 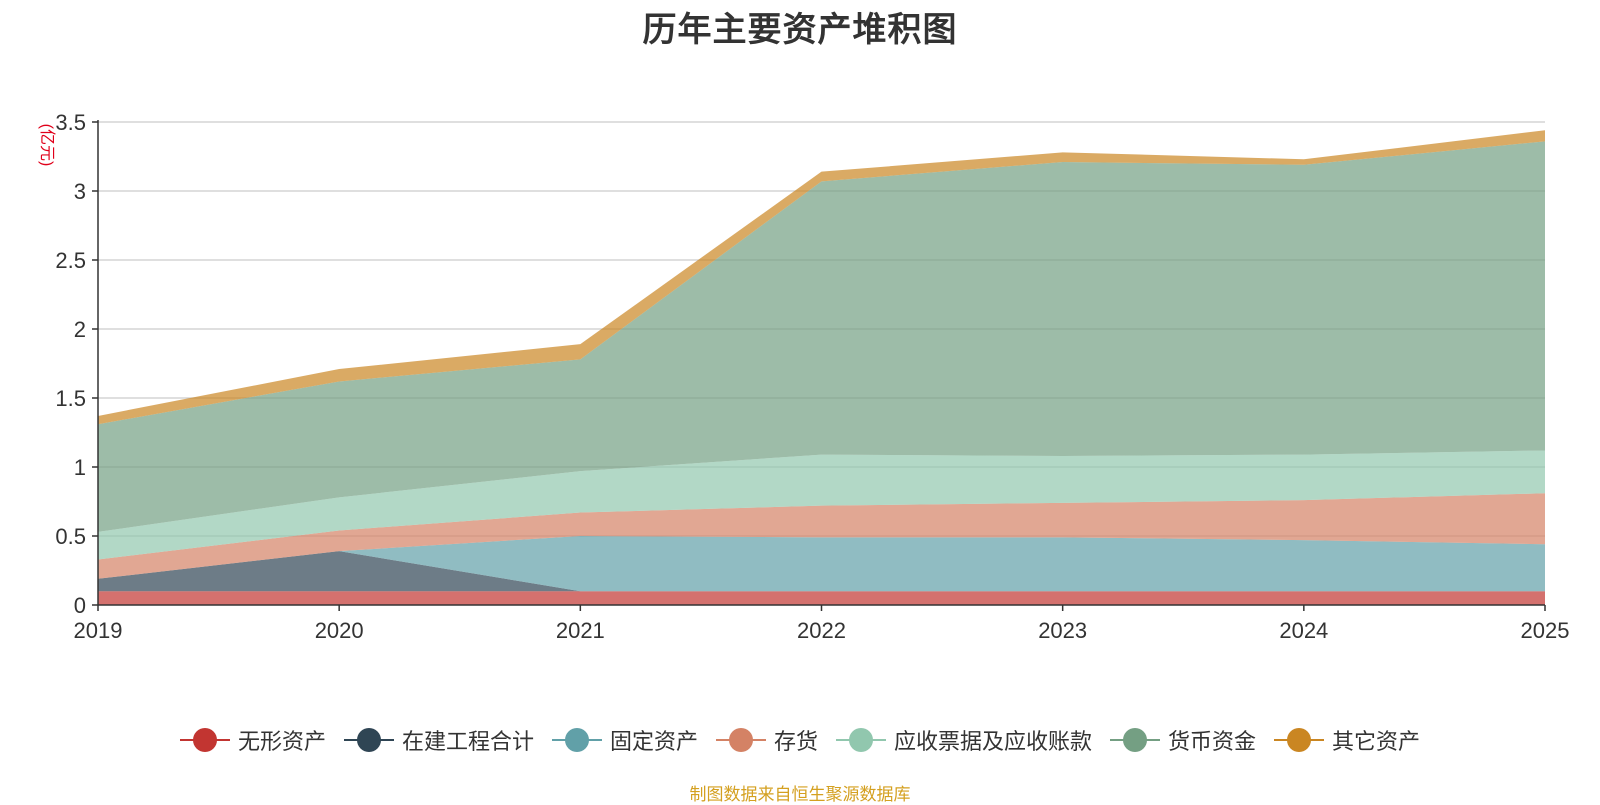 What do you see at coordinates (70, 122) in the screenshot?
I see `y-tick-label: 3.5` at bounding box center [70, 122].